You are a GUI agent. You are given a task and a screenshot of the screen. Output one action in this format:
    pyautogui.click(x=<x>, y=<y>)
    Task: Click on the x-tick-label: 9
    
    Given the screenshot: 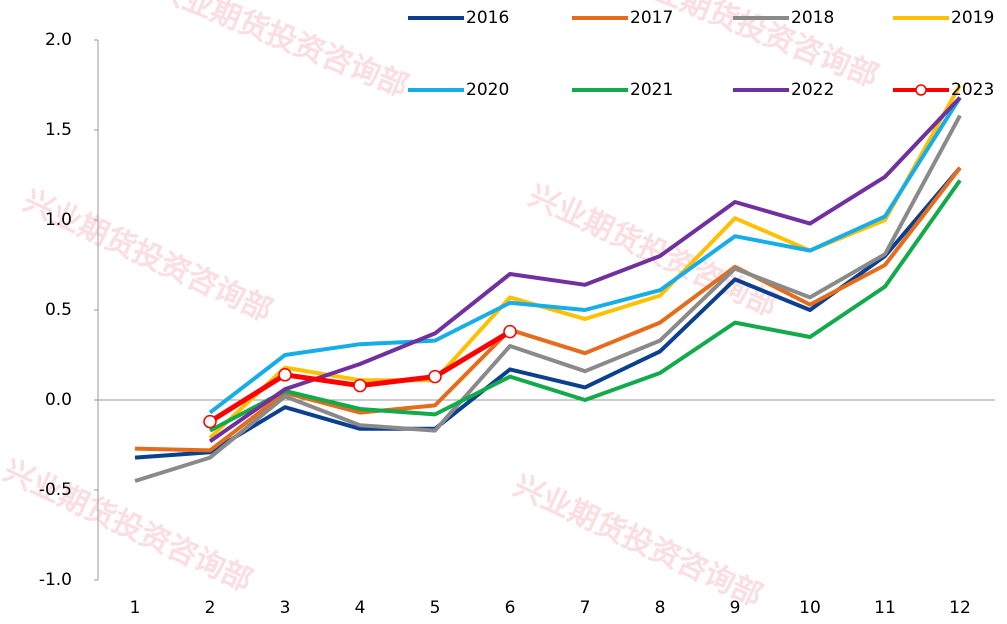 What is the action you would take?
    pyautogui.click(x=735, y=608)
    